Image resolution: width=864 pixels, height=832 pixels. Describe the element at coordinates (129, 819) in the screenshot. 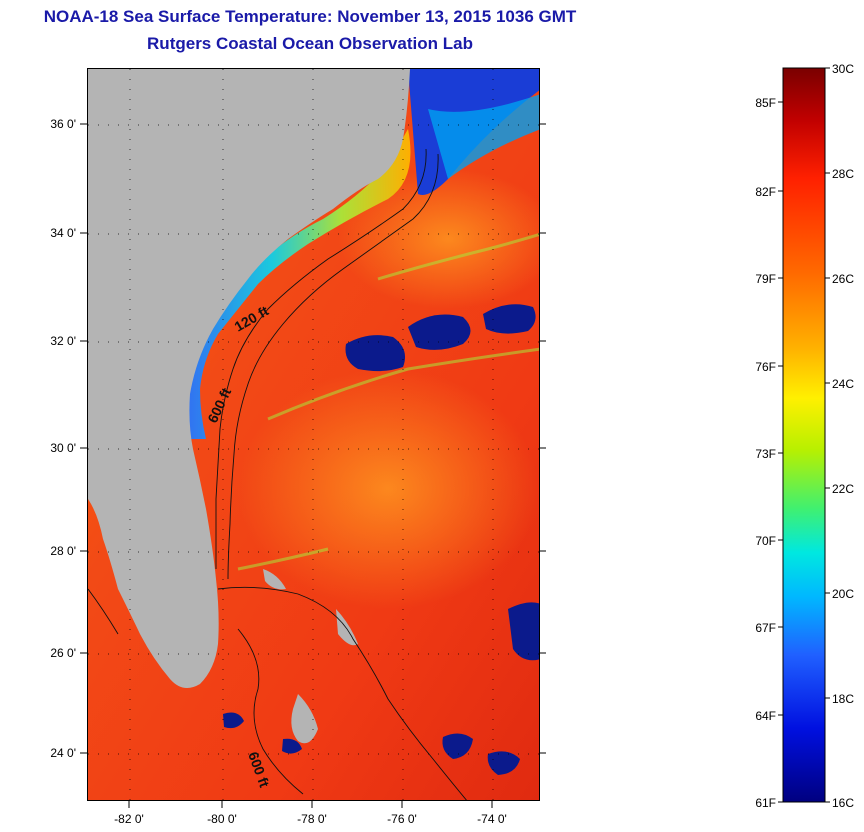

I see `lon-tick-label: -82 0'` at that location.